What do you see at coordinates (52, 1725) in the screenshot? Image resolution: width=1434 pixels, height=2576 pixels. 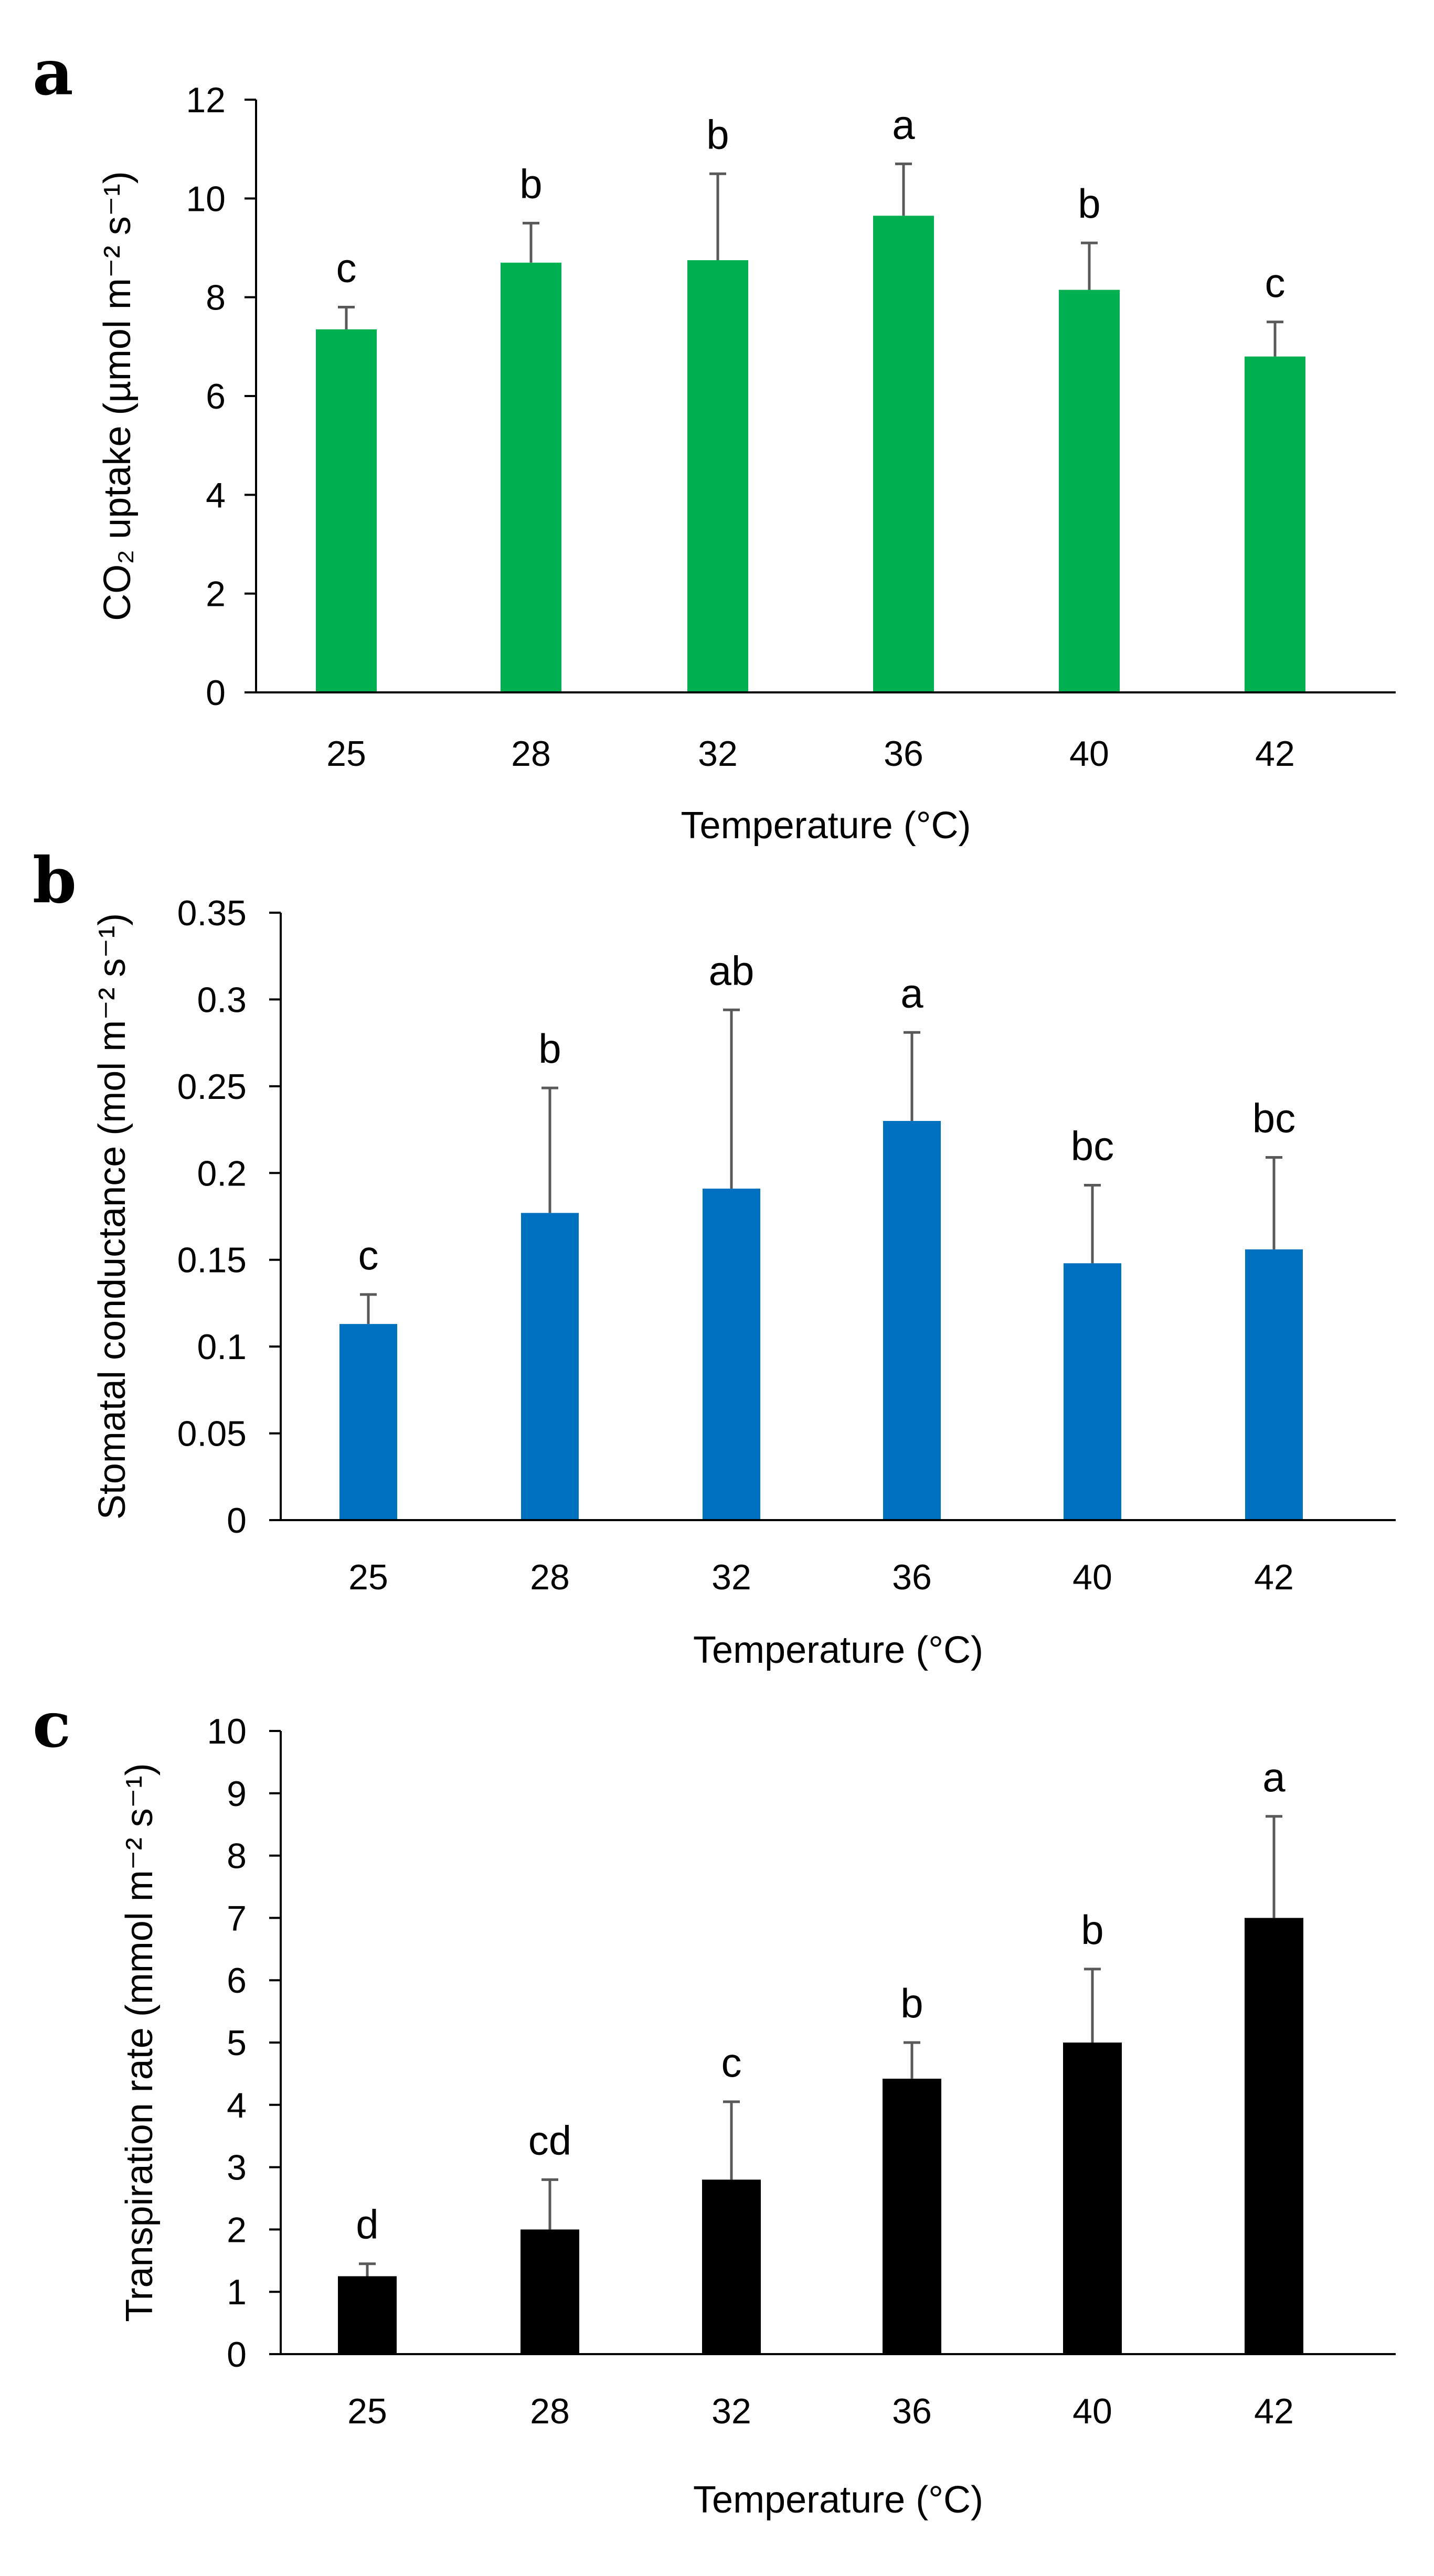 I see `panel-letter: c` at bounding box center [52, 1725].